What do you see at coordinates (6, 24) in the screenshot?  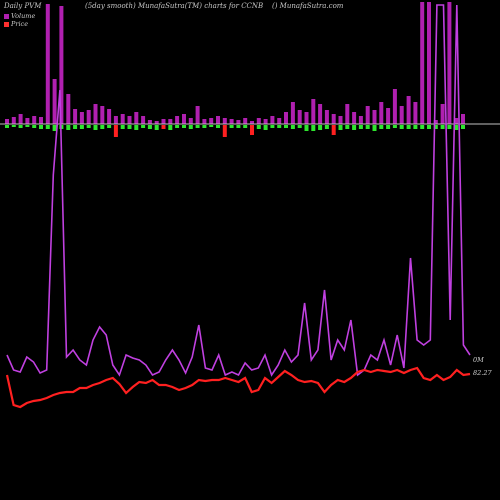 I see `legend-price-swatch` at bounding box center [6, 24].